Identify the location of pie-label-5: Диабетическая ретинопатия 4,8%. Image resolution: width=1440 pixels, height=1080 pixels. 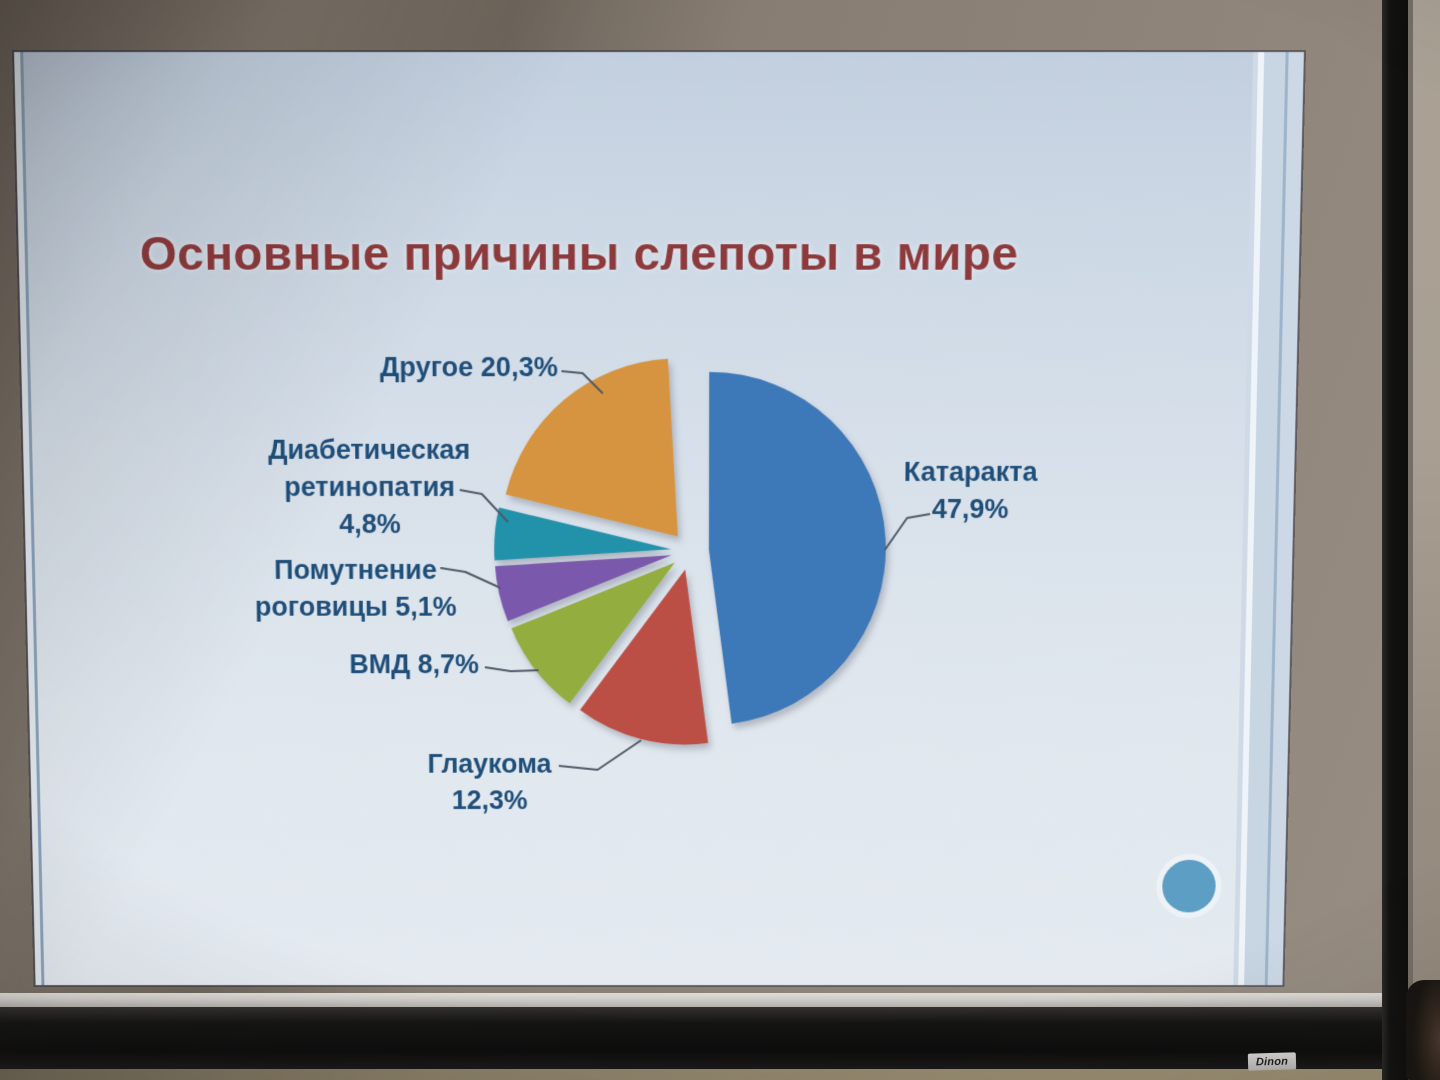
(369, 486).